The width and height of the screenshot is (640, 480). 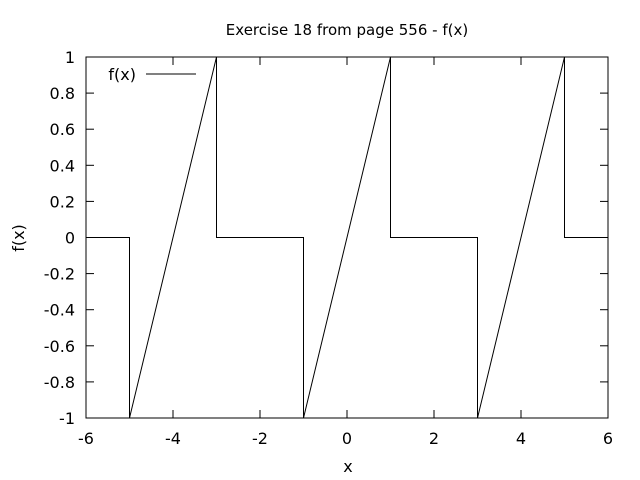 What do you see at coordinates (70, 238) in the screenshot?
I see `y-tick-label: 0` at bounding box center [70, 238].